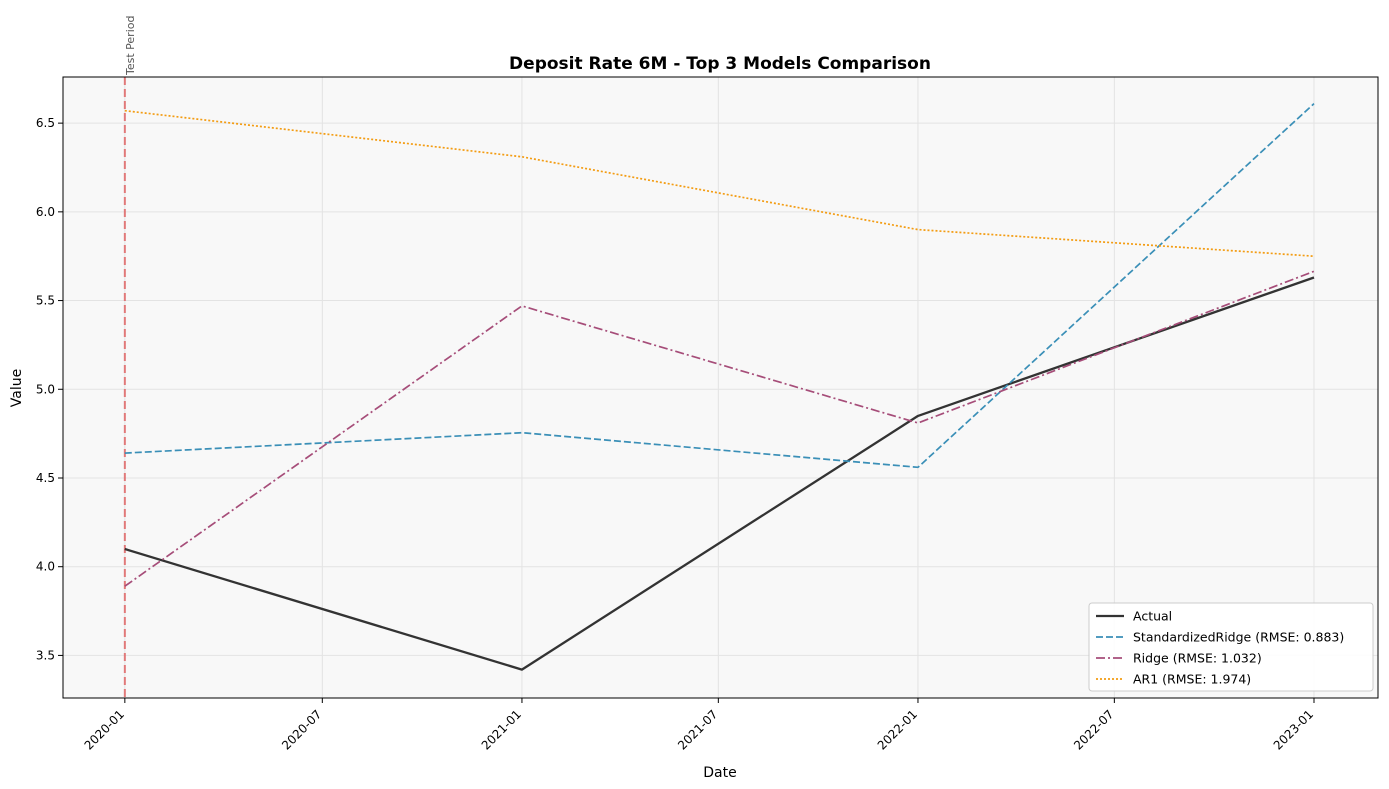  Describe the element at coordinates (45, 212) in the screenshot. I see `y-tick-label: 6.0` at that location.